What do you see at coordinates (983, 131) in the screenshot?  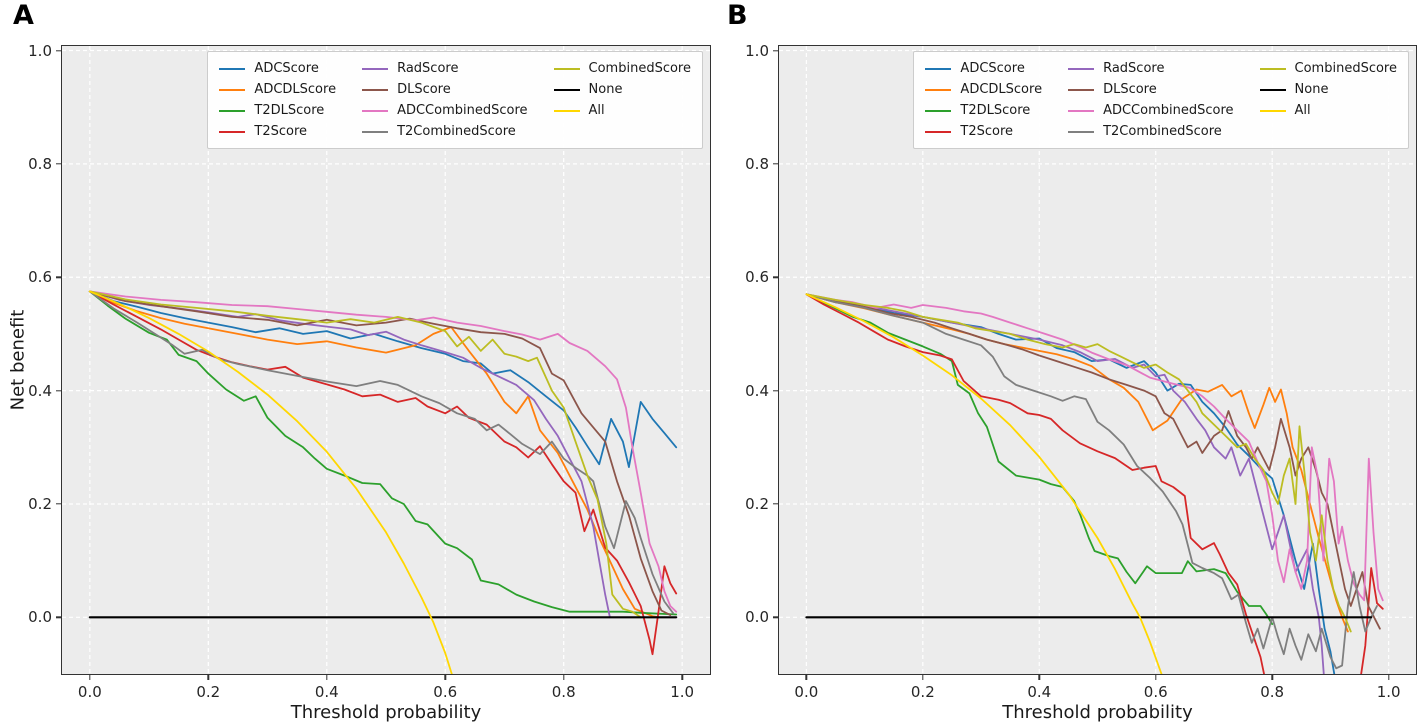 I see `legend-item-T2Score: T2Score` at bounding box center [983, 131].